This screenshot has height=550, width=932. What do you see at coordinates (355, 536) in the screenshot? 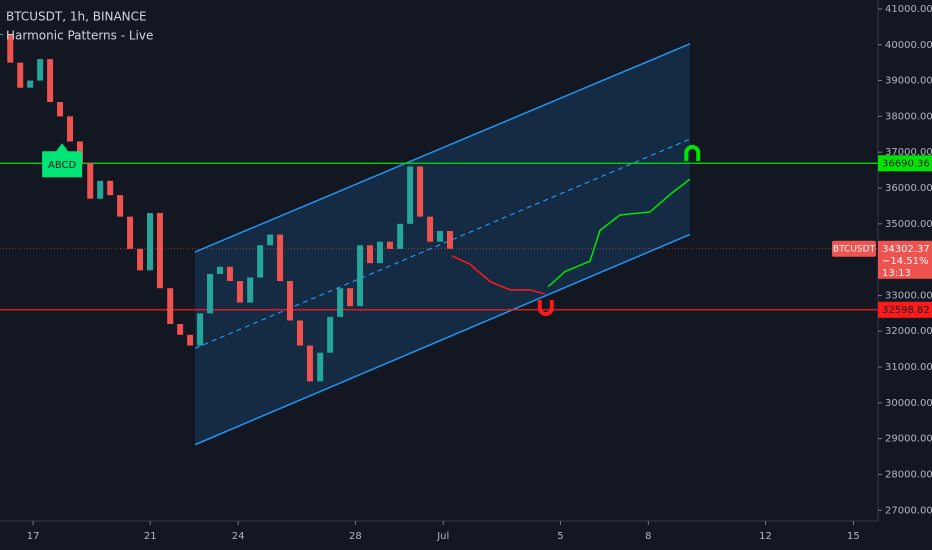
I see `x-tick-label: 28` at bounding box center [355, 536].